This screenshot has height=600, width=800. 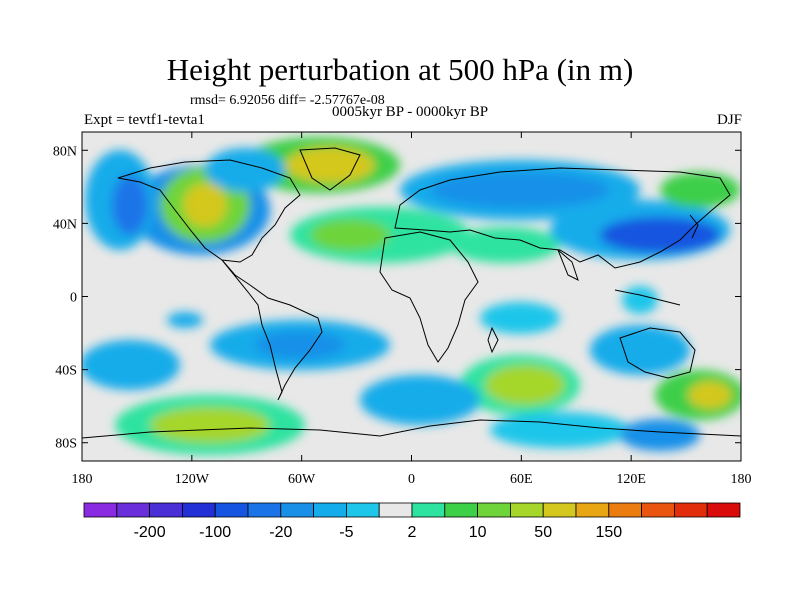 What do you see at coordinates (543, 532) in the screenshot?
I see `colorbar-label: 50` at bounding box center [543, 532].